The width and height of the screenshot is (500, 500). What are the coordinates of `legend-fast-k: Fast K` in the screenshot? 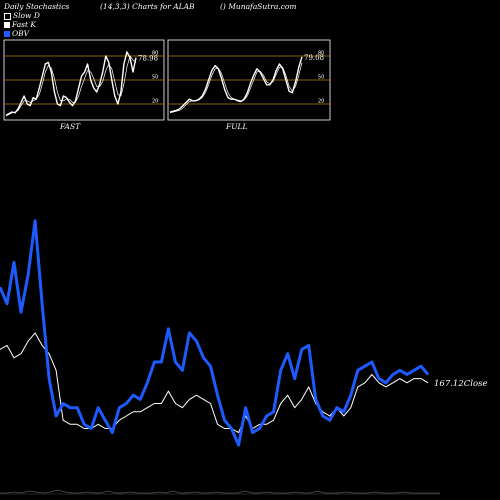 It's located at (20, 24).